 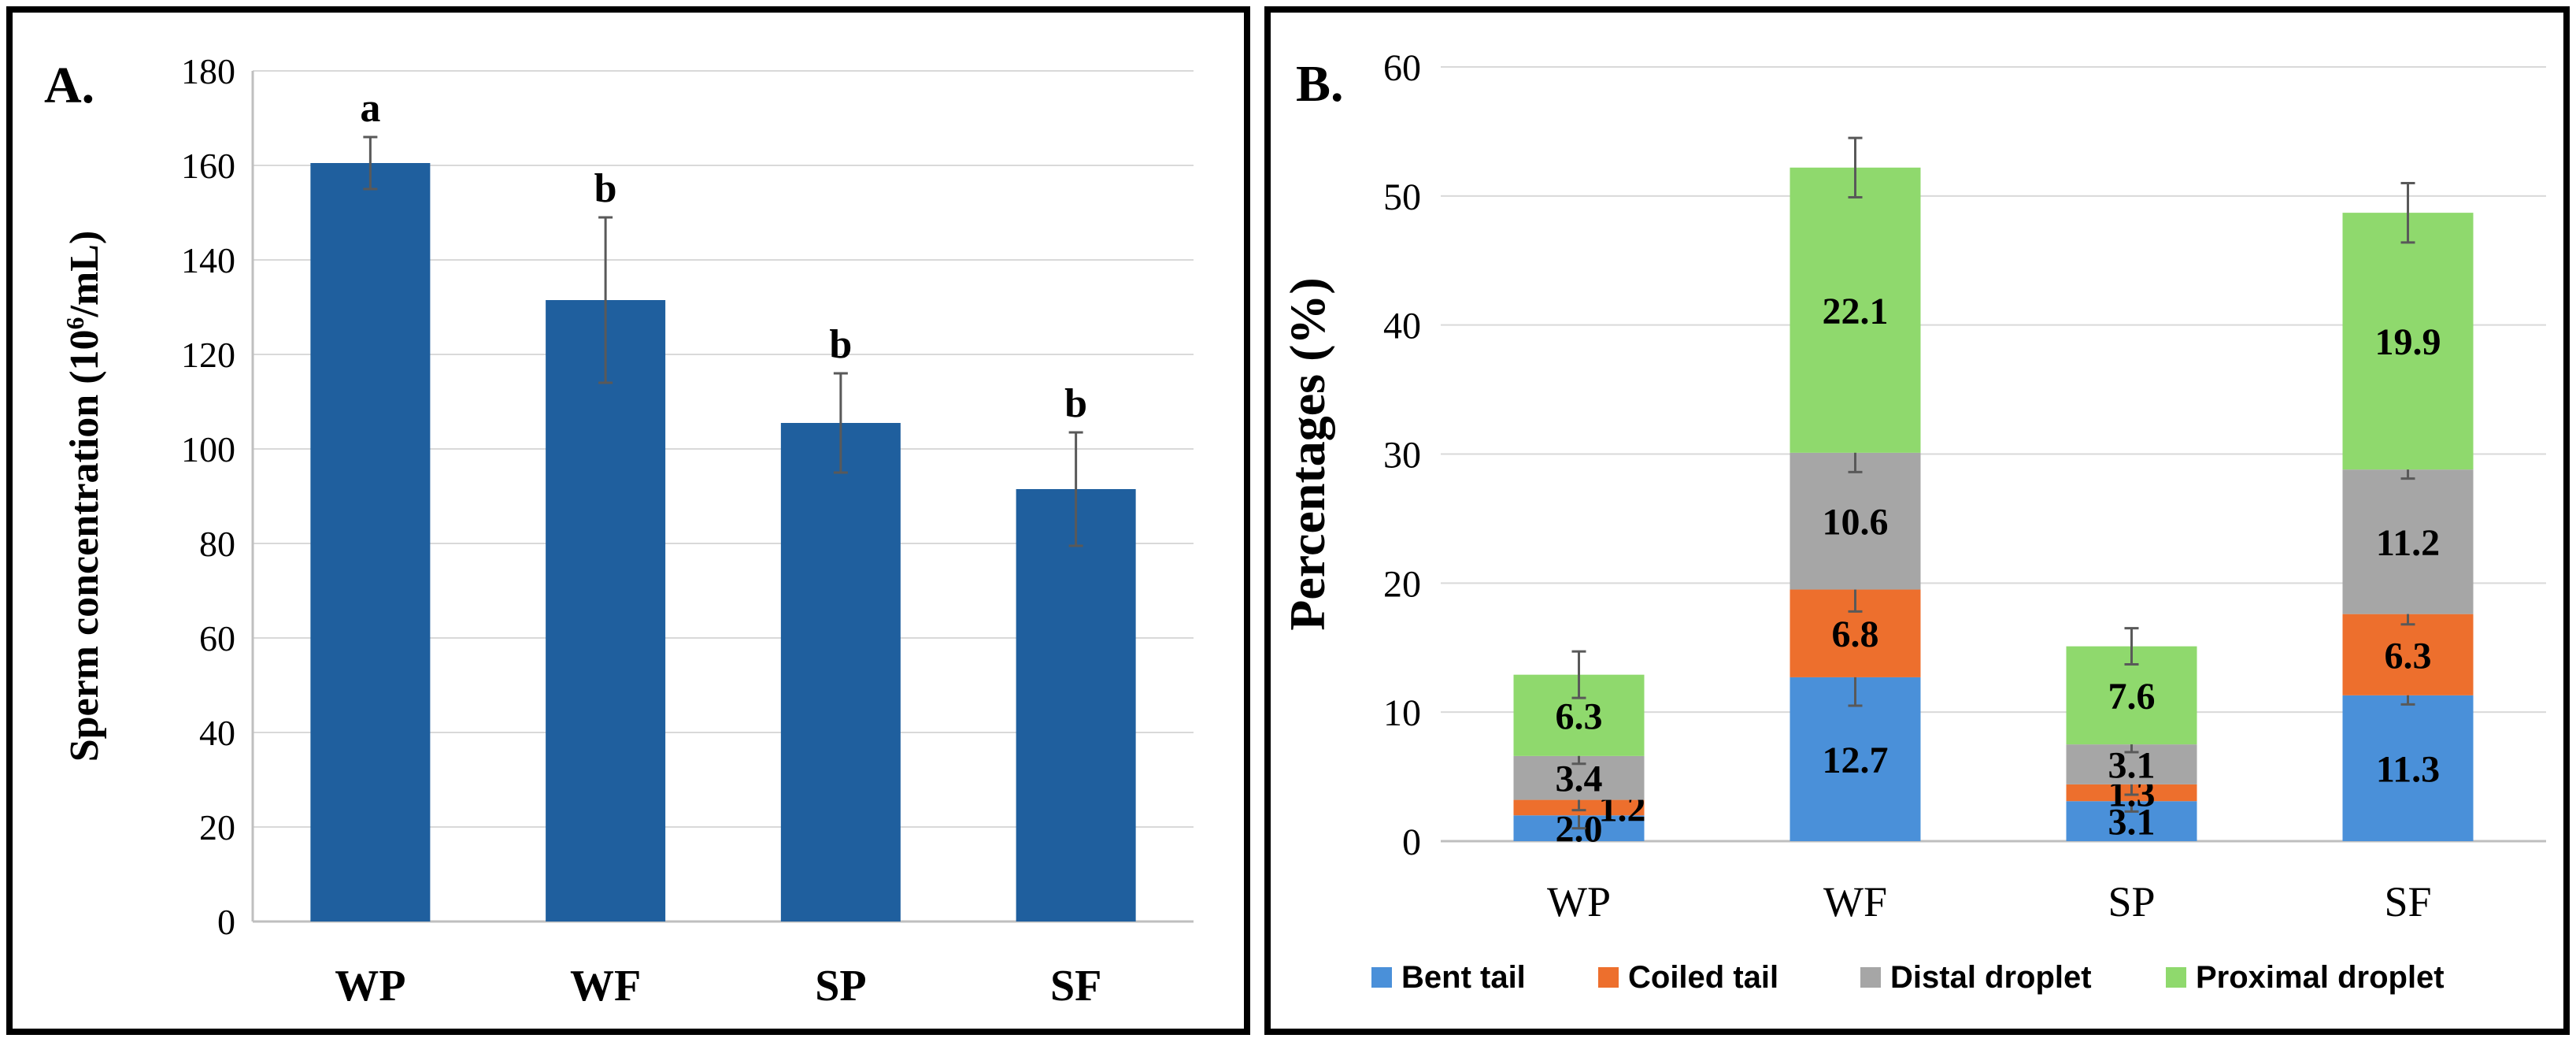 I want to click on legend-swatch-proximal-droplet, so click(x=2176, y=977).